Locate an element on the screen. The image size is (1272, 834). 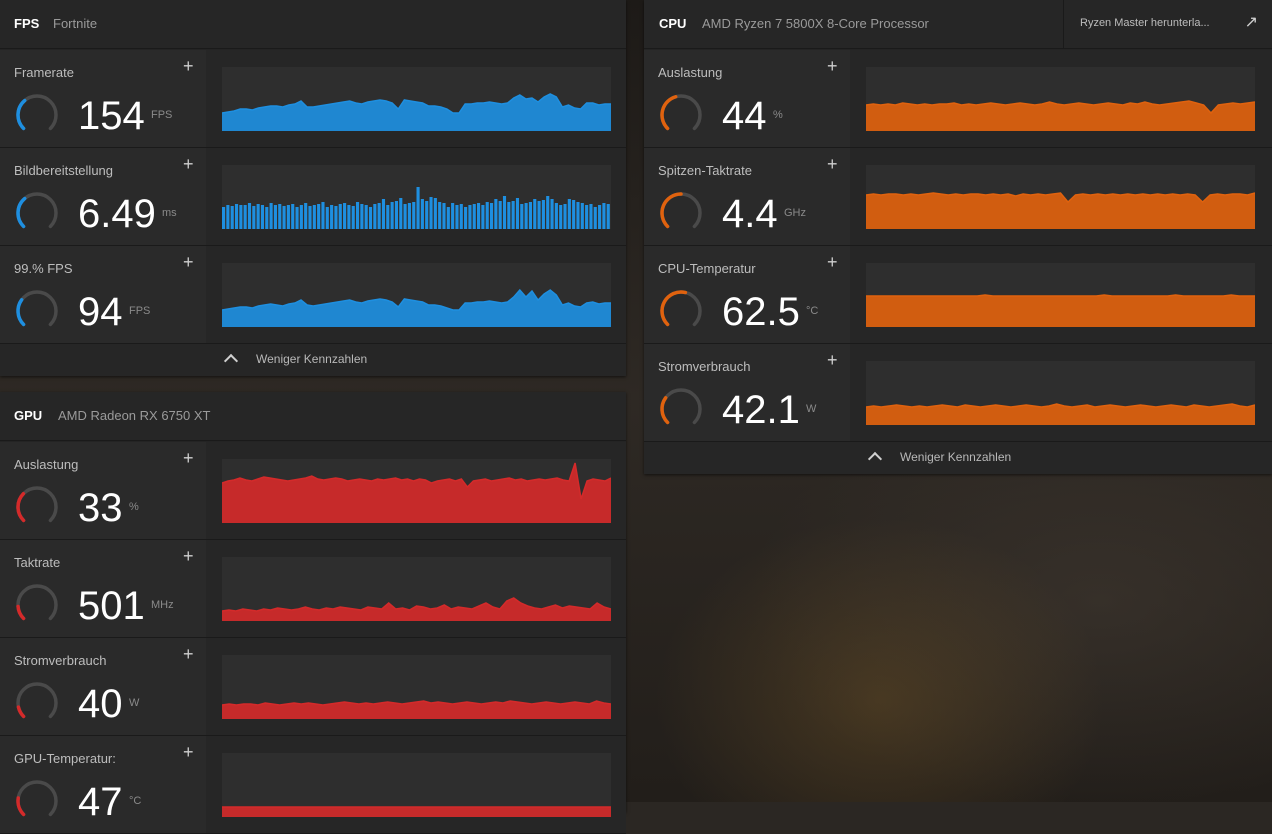
metric-row: CPU-Temperatur +62.5 °C is located at coordinates (958, 295).